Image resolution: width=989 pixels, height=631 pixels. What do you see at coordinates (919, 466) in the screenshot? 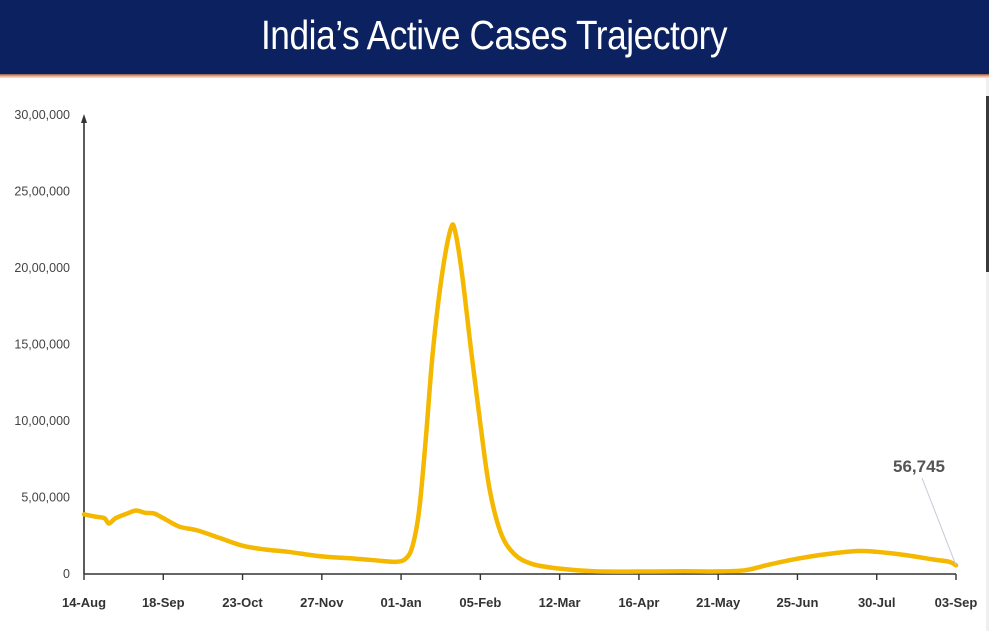
I see `last-value-annotation: 56,745` at bounding box center [919, 466].